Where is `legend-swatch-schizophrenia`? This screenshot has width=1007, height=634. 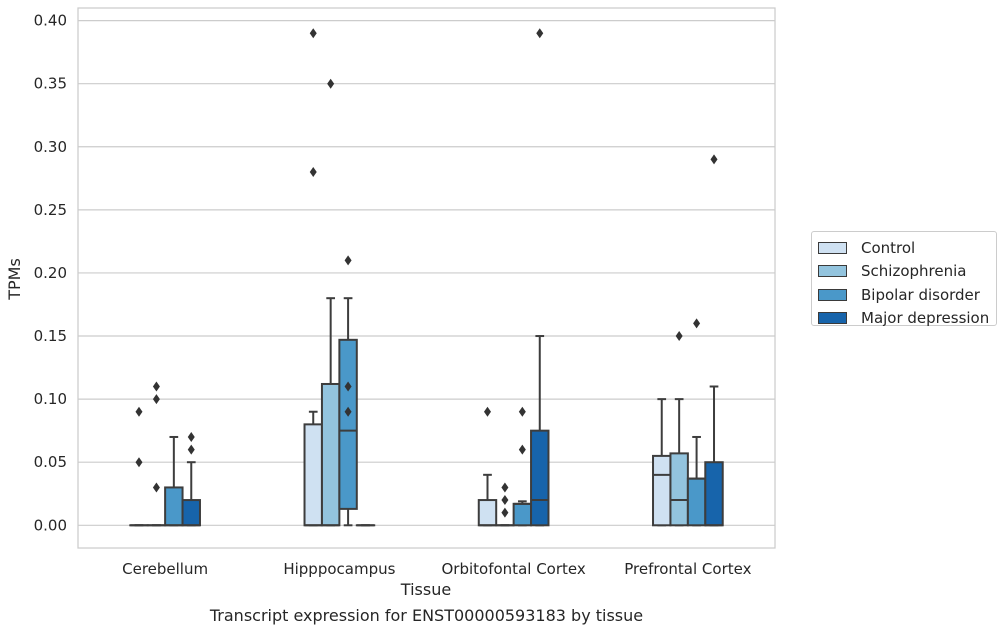
legend-swatch-schizophrenia is located at coordinates (832, 271).